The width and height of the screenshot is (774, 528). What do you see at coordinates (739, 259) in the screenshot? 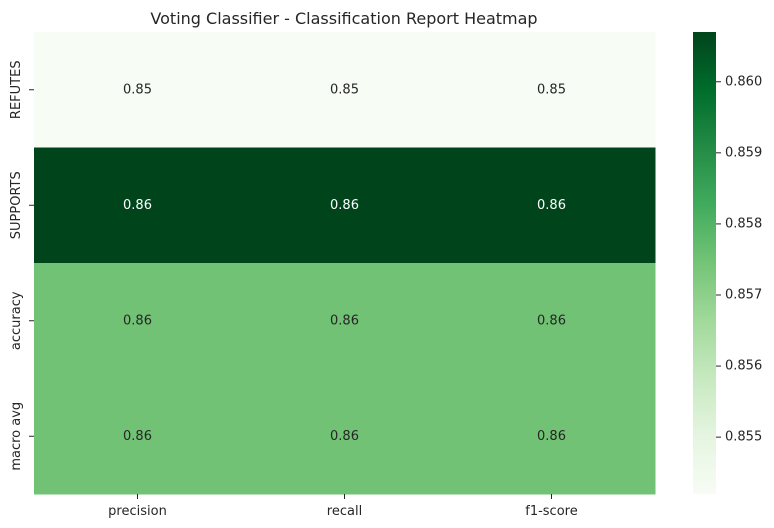
I see `colorbar-axis: 0.855 0.856 0.857 0.858 0.859 0.860` at bounding box center [739, 259].